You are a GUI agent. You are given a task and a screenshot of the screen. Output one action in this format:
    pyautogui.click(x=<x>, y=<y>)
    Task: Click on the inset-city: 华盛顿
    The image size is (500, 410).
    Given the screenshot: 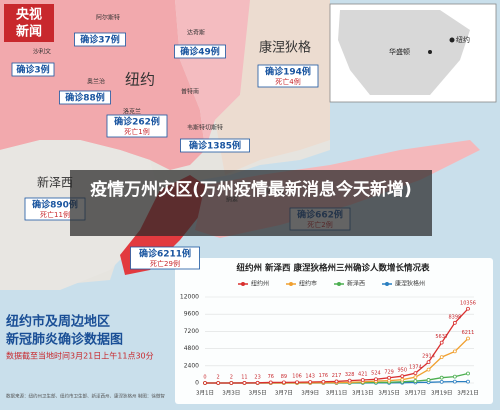 What is the action you would take?
    pyautogui.click(x=399, y=51)
    